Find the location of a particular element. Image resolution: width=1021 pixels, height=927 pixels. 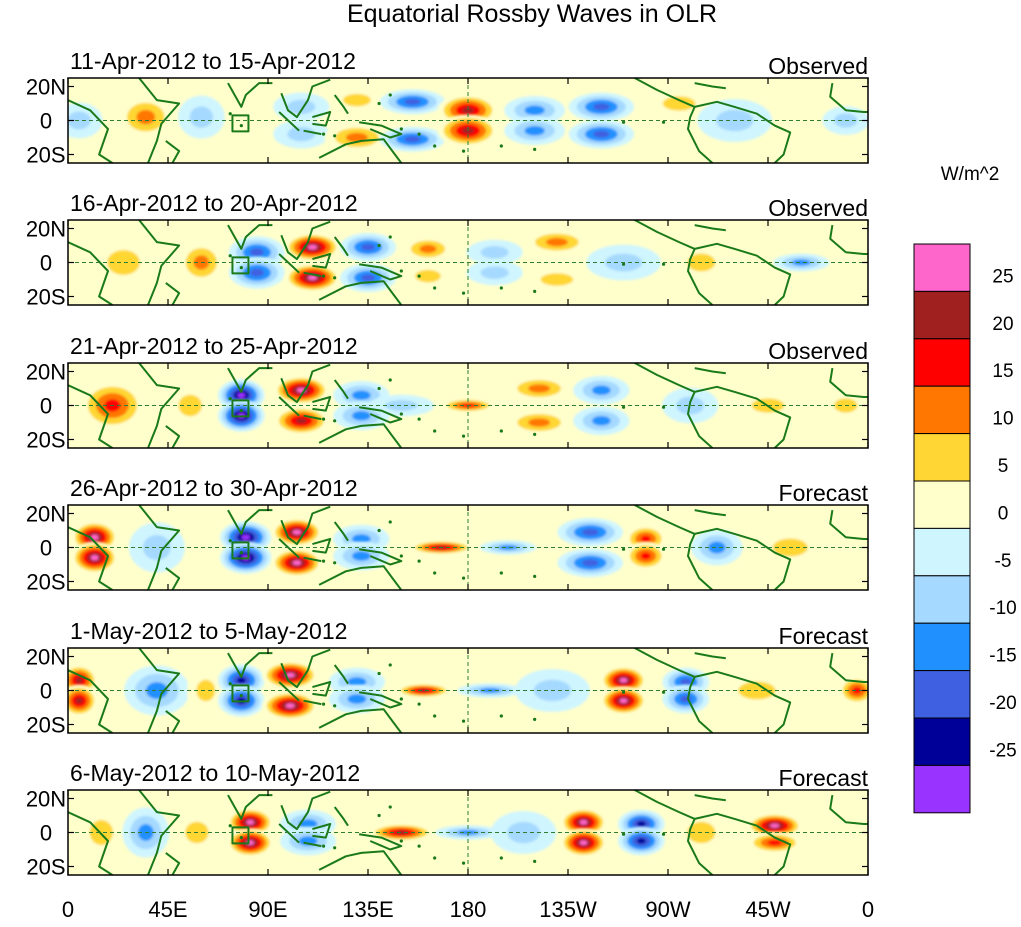

y-tick-label: 20N is located at coordinates (46, 657).